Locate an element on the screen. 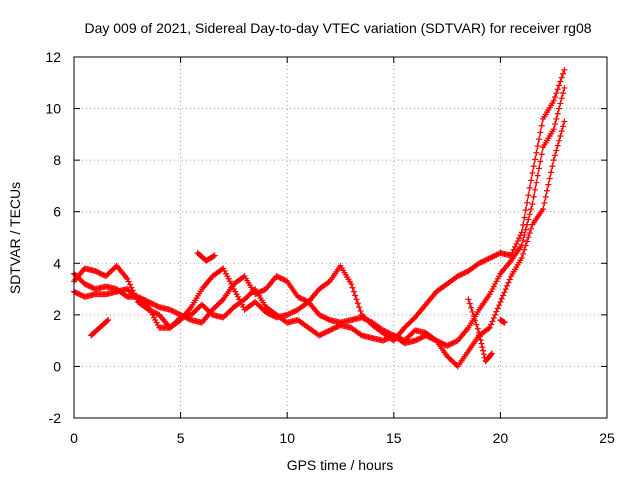 The height and width of the screenshot is (480, 640). y-tick-label: 2 is located at coordinates (57, 315).